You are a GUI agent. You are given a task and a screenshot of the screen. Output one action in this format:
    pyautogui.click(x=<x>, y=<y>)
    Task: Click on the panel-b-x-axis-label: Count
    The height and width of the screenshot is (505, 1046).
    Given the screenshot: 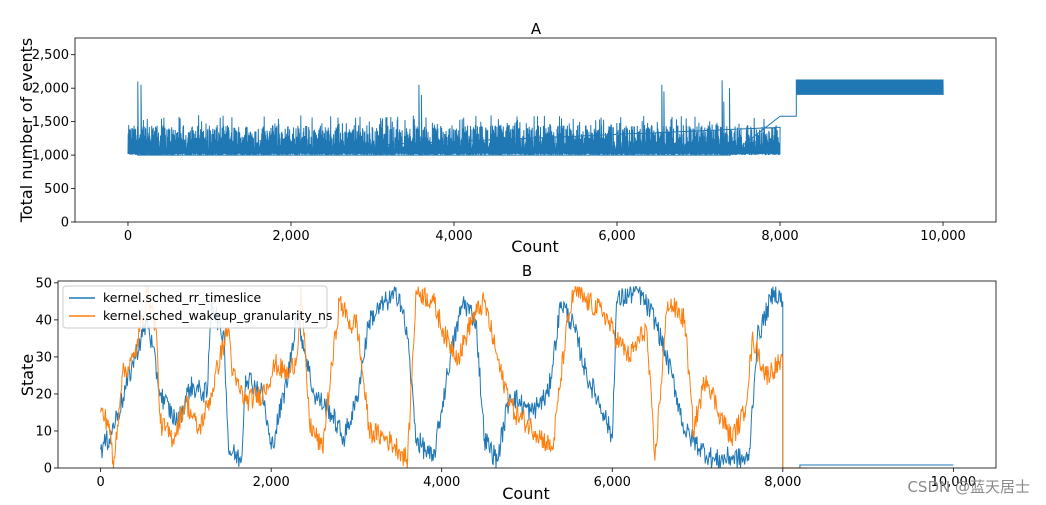 What is the action you would take?
    pyautogui.click(x=526, y=493)
    